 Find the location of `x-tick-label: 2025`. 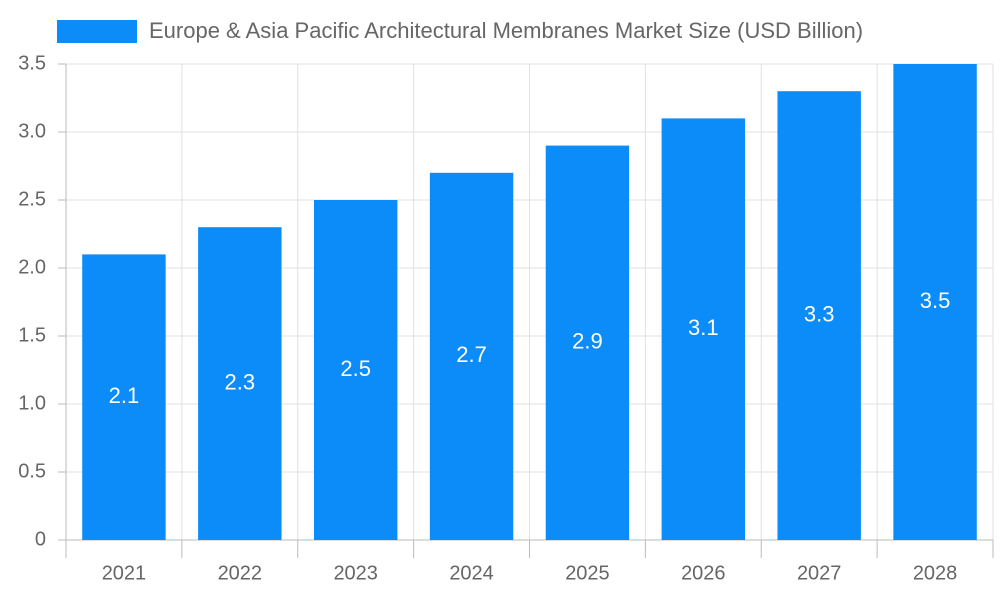

x-tick-label: 2025 is located at coordinates (587, 573).